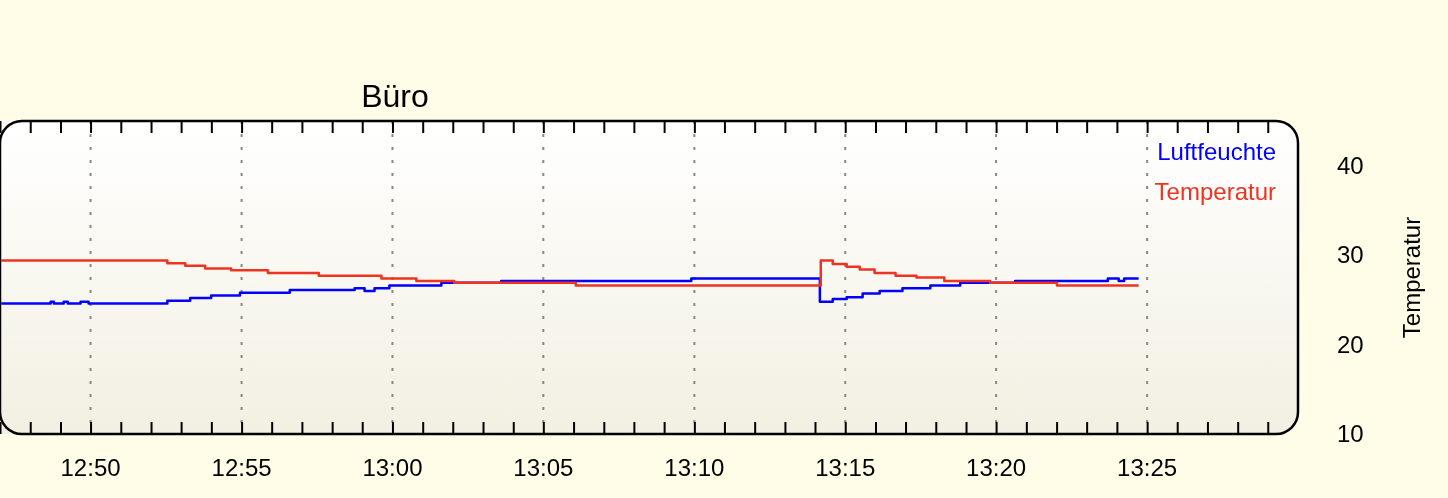 The height and width of the screenshot is (498, 1448). Describe the element at coordinates (1411, 277) in the screenshot. I see `y-axis-title: Temperatur` at that location.